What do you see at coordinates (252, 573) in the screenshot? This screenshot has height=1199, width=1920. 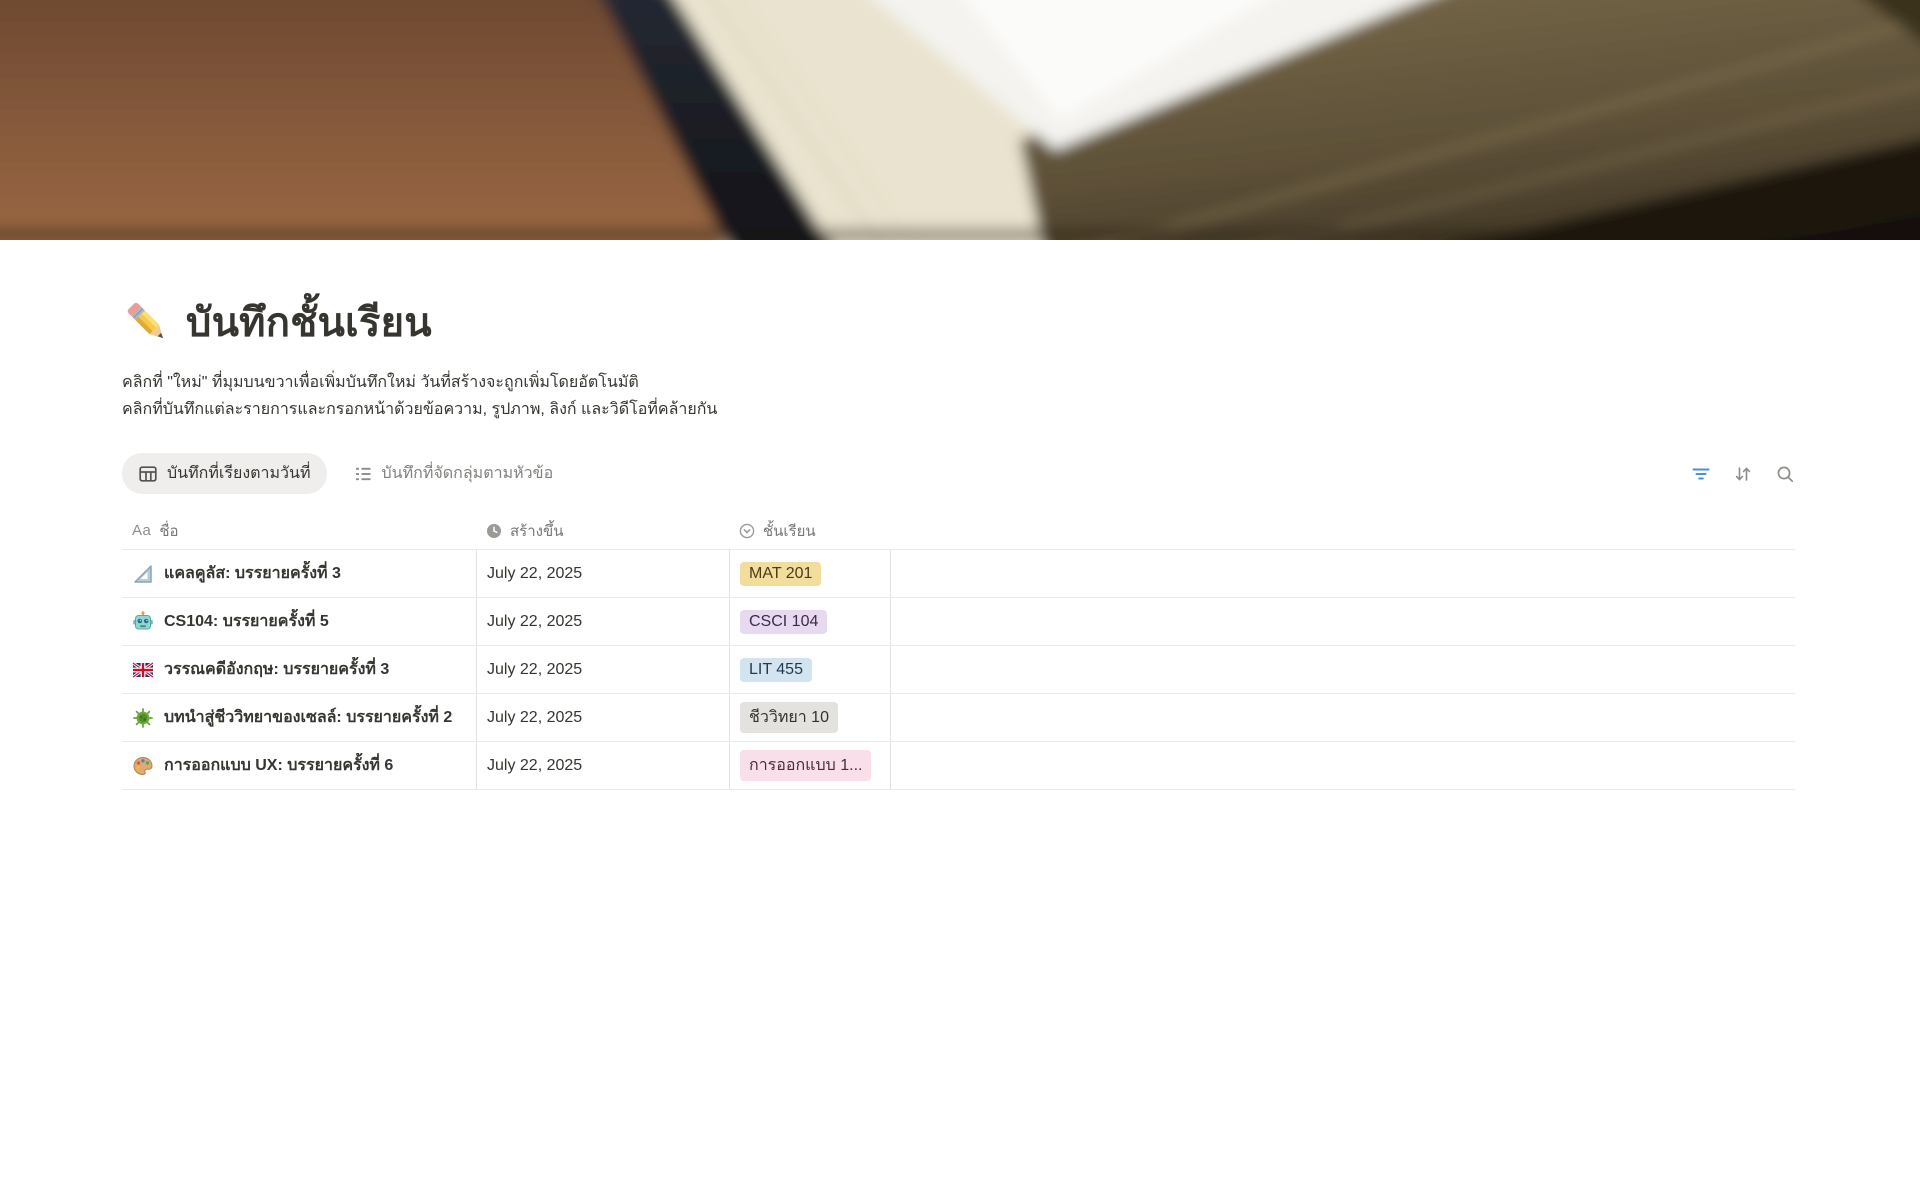 I see `note-title: แคลคูลัส: บรรยายครั้งที่ 3` at bounding box center [252, 573].